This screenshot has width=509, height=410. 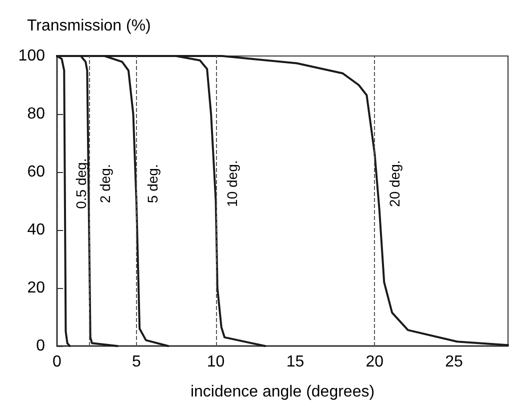 I want to click on y-tick-label: 60, so click(x=36, y=172).